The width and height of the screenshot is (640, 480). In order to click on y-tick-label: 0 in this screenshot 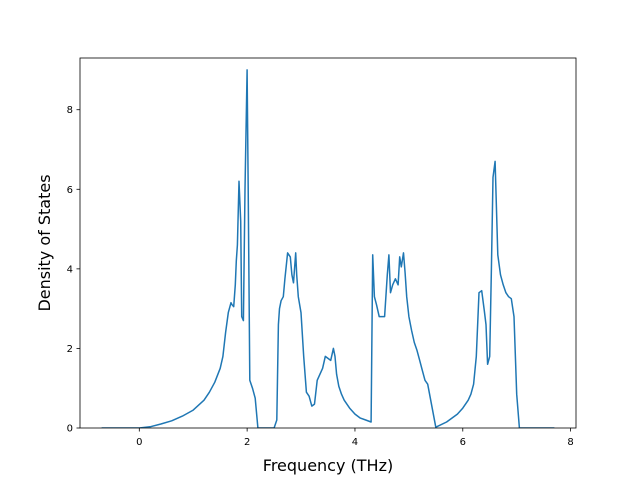, I will do `click(70, 429)`.